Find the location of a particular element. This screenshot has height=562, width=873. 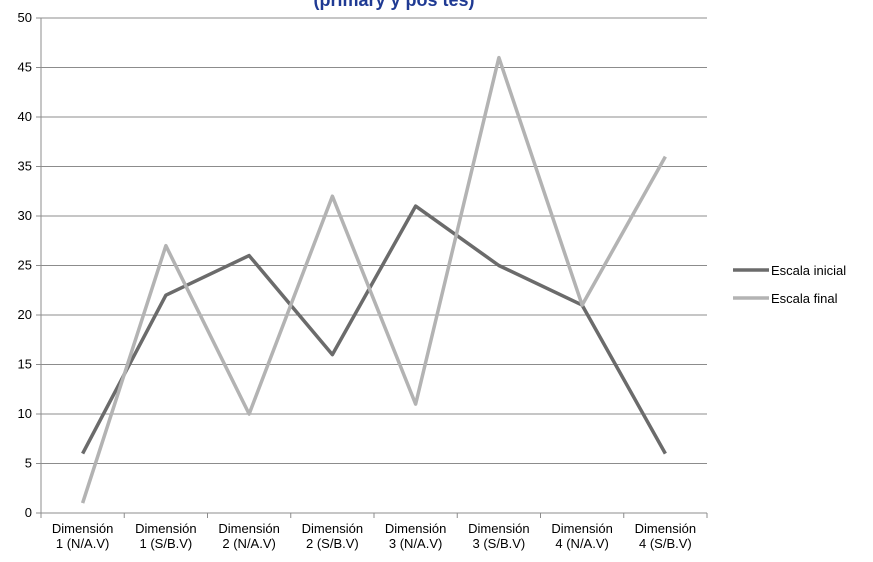

y-tick-label: 15 is located at coordinates (25, 364).